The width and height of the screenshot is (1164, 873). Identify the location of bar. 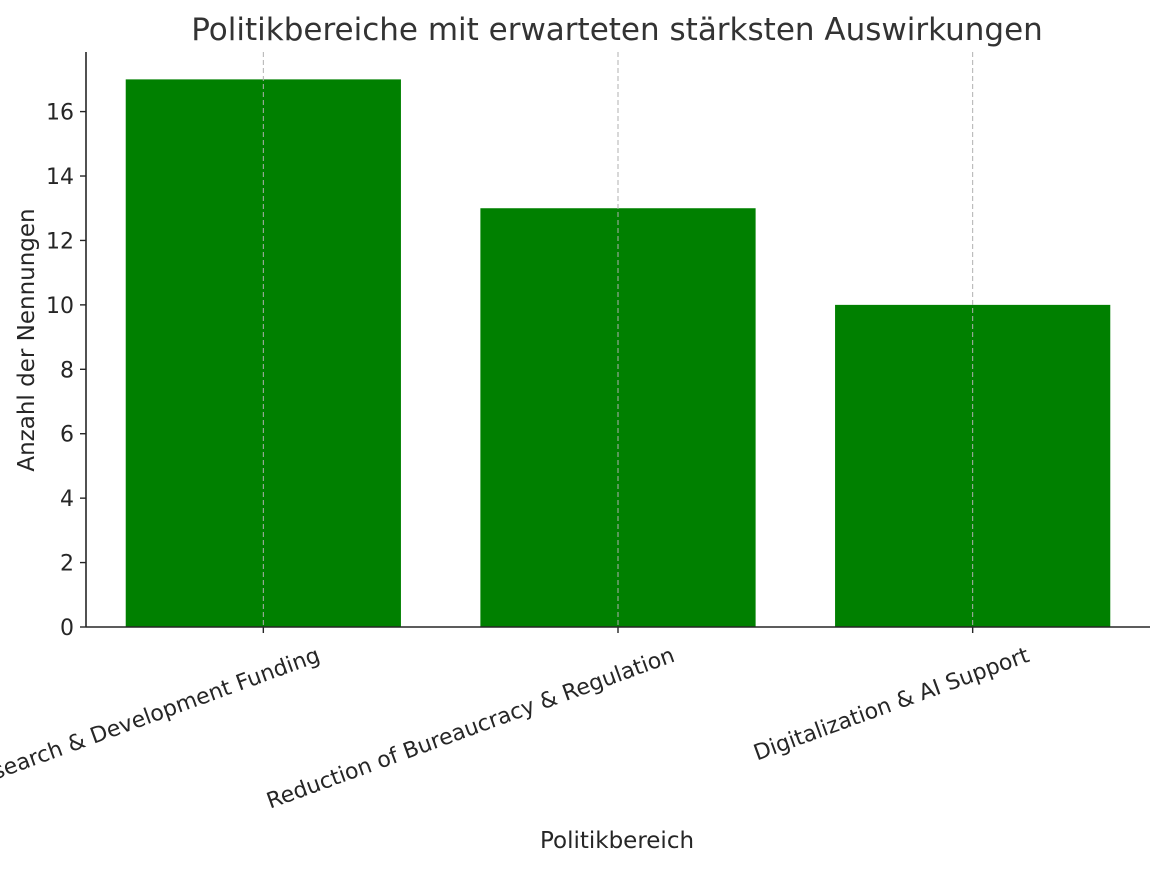
(973, 465).